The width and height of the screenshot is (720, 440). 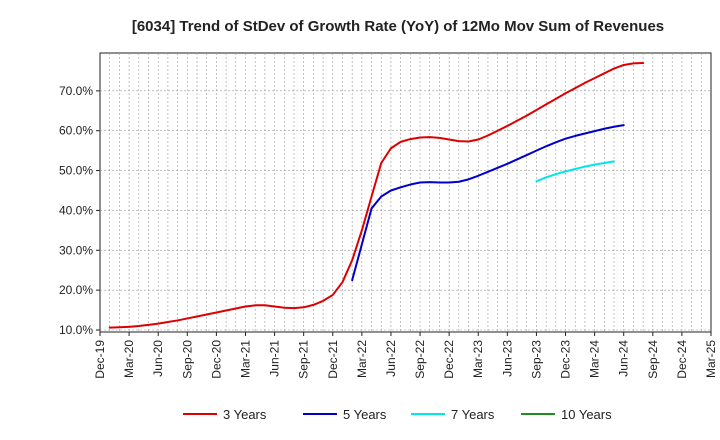 I want to click on legend-label: 7 Years, so click(x=473, y=414).